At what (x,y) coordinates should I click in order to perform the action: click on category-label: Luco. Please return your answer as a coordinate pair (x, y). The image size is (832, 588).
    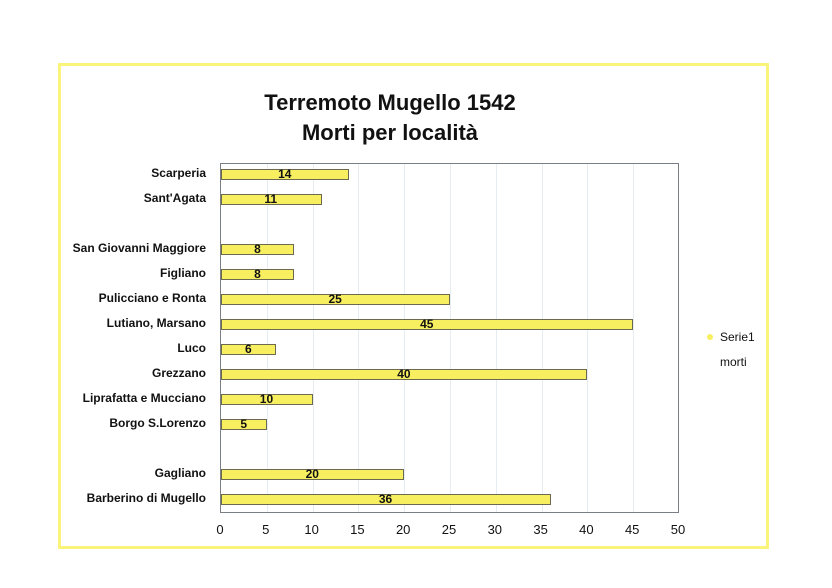
    Looking at the image, I should click on (191, 347).